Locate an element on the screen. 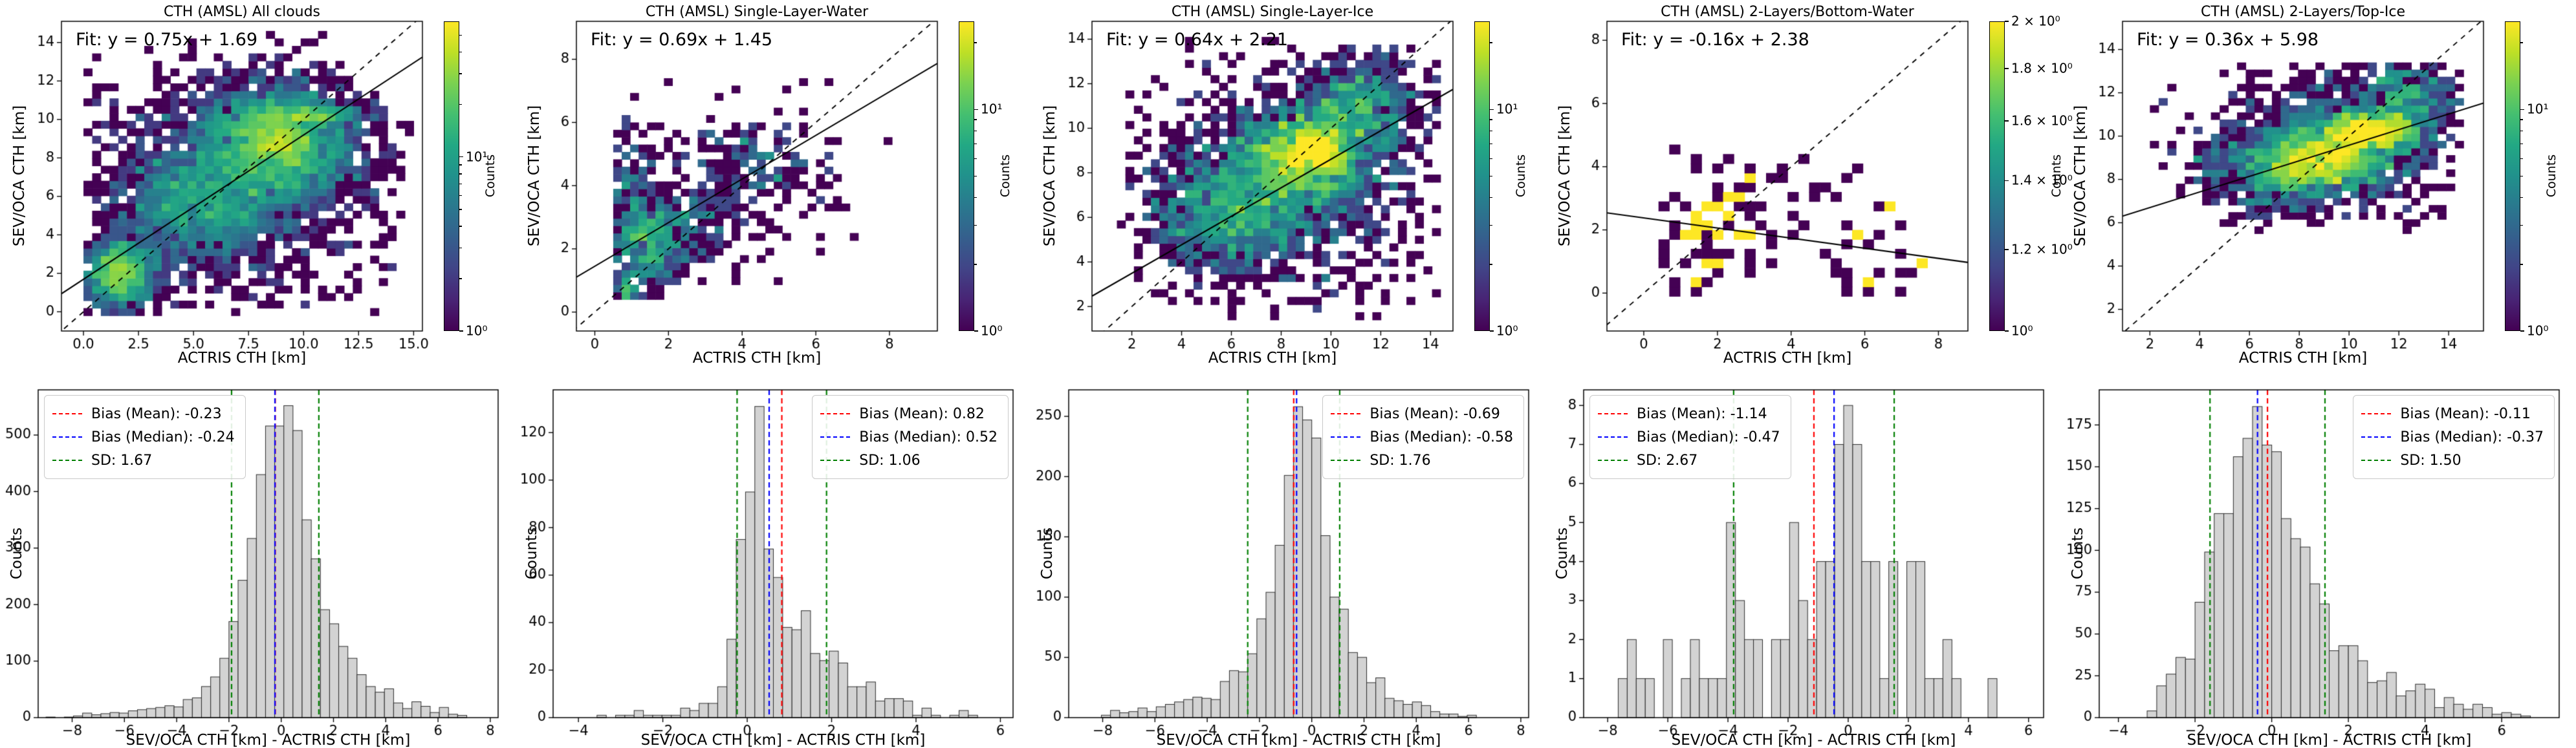  legend-label: Bias (Mean): -0.11 is located at coordinates (2465, 413).